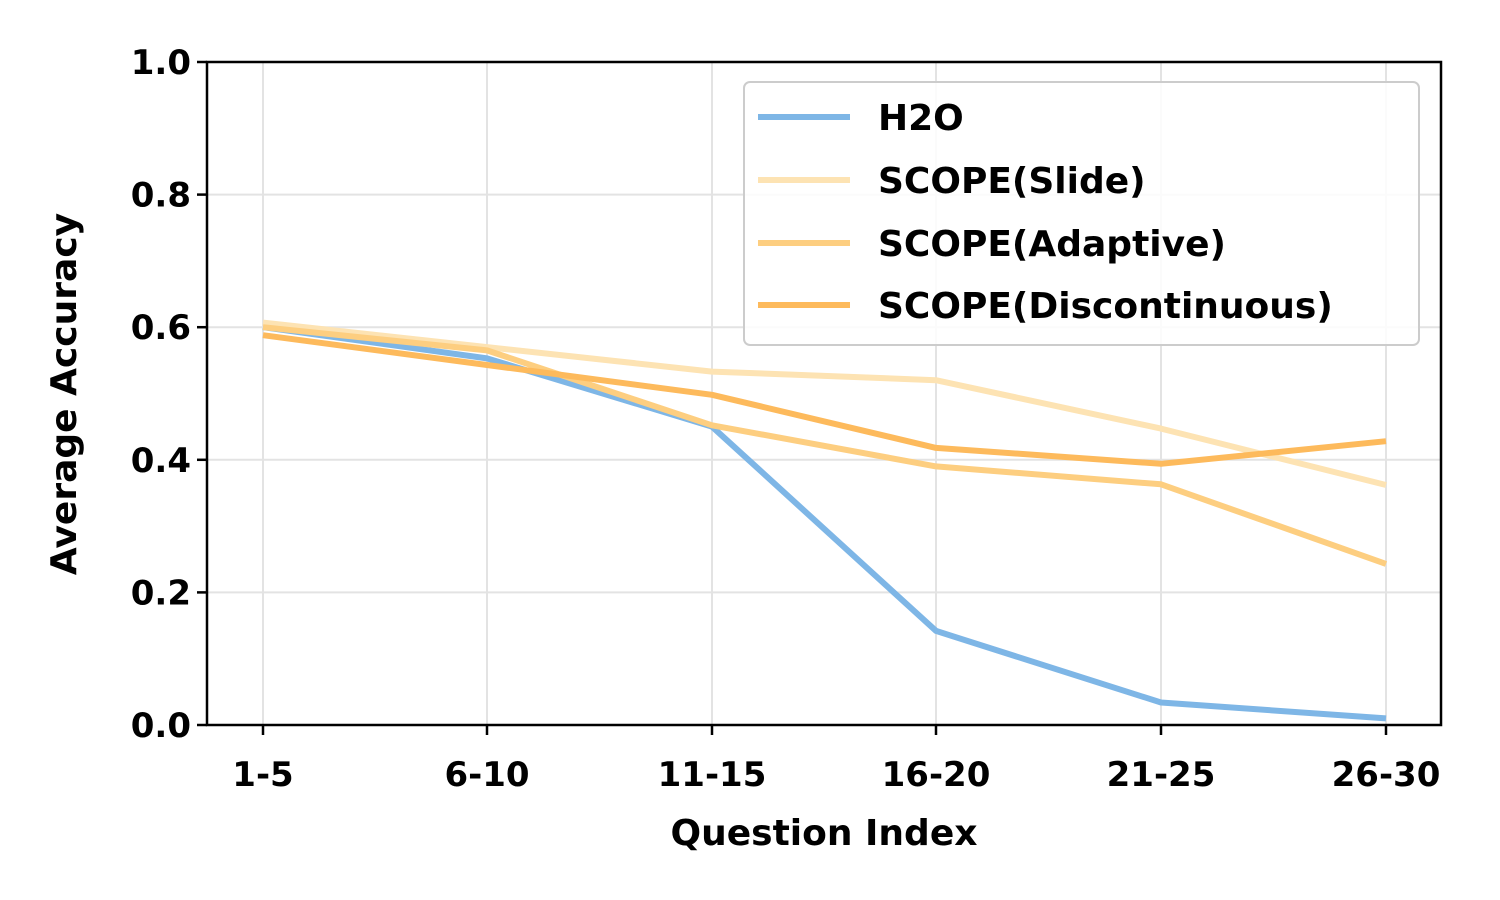  What do you see at coordinates (921, 118) in the screenshot?
I see `legend-label: H2O` at bounding box center [921, 118].